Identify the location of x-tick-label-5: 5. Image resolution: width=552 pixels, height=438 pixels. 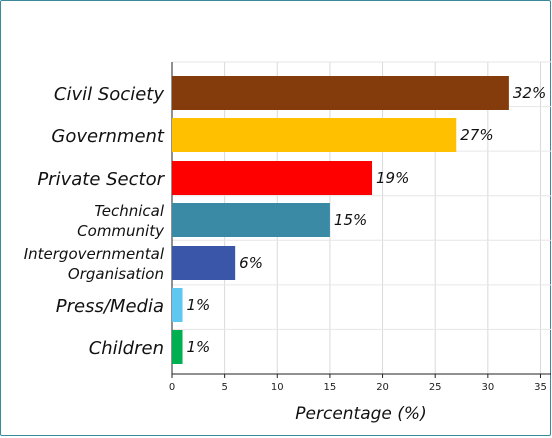
(224, 387).